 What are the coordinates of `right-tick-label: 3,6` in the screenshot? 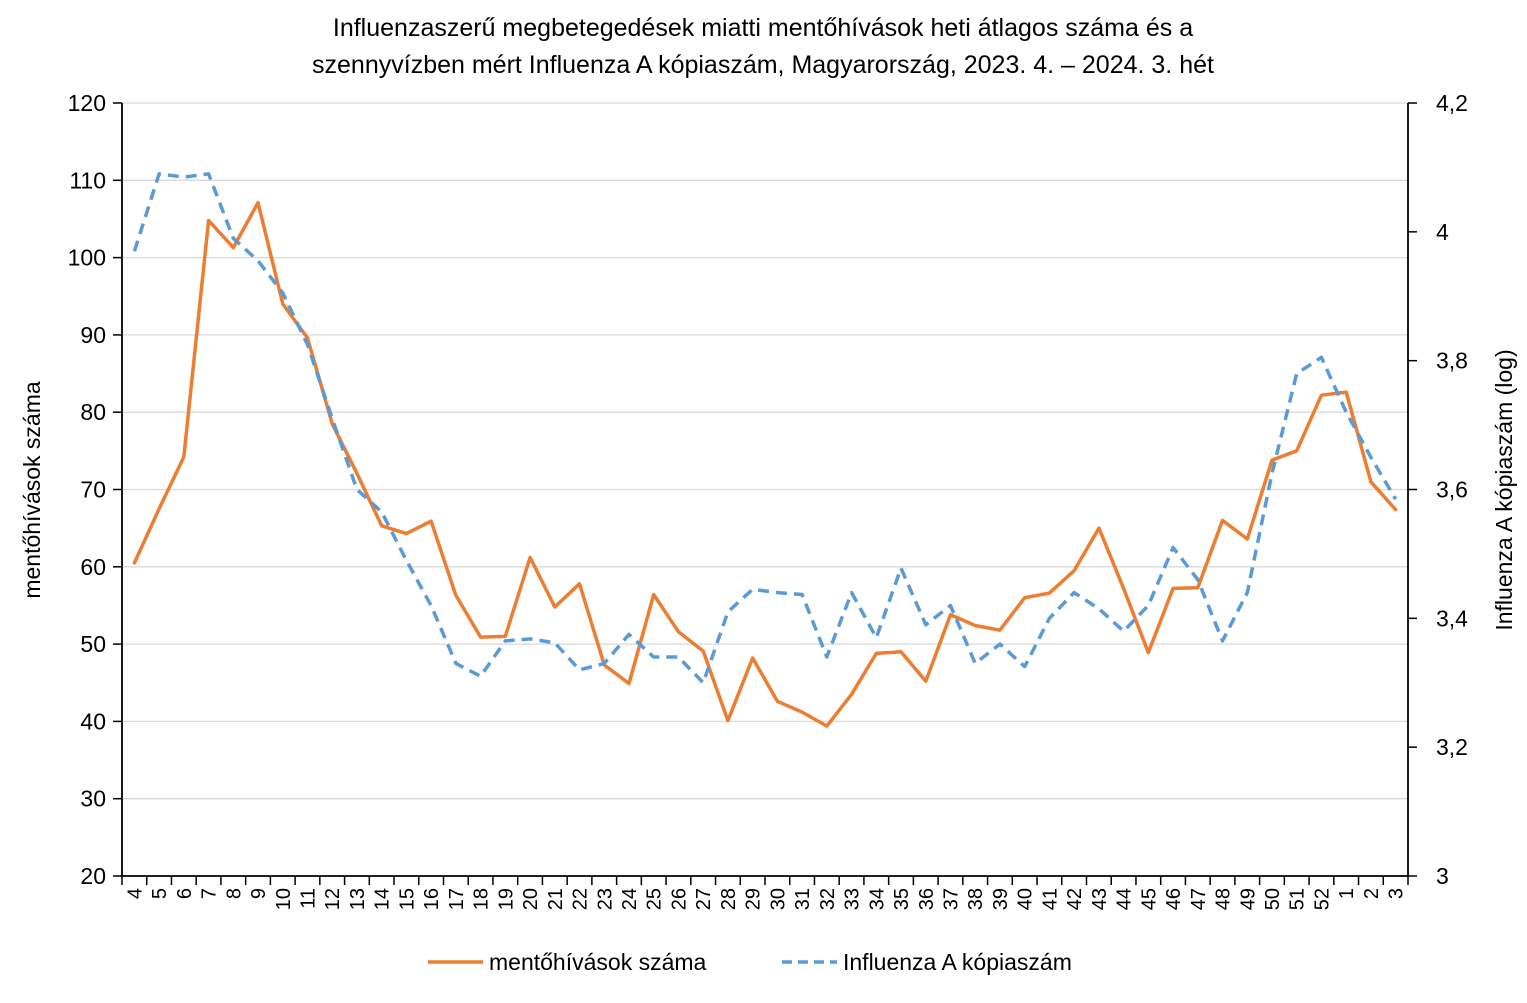 It's located at (1452, 490).